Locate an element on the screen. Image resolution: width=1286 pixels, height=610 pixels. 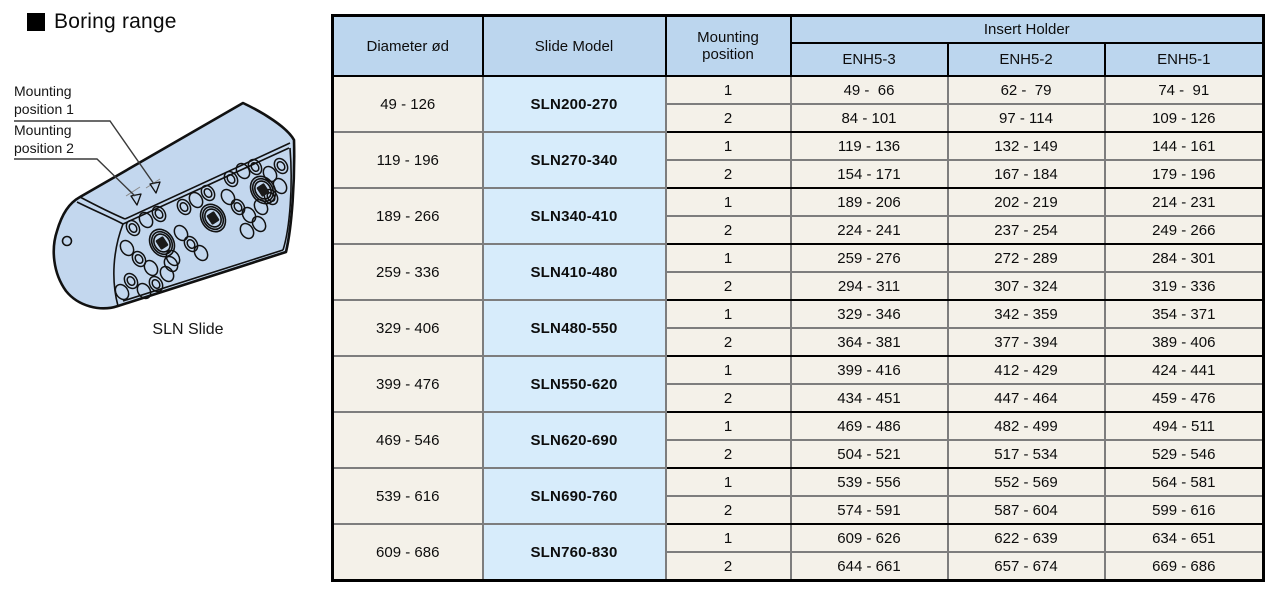
callout-mounting-position-1: Mounting position 1 is located at coordinates (44, 100).